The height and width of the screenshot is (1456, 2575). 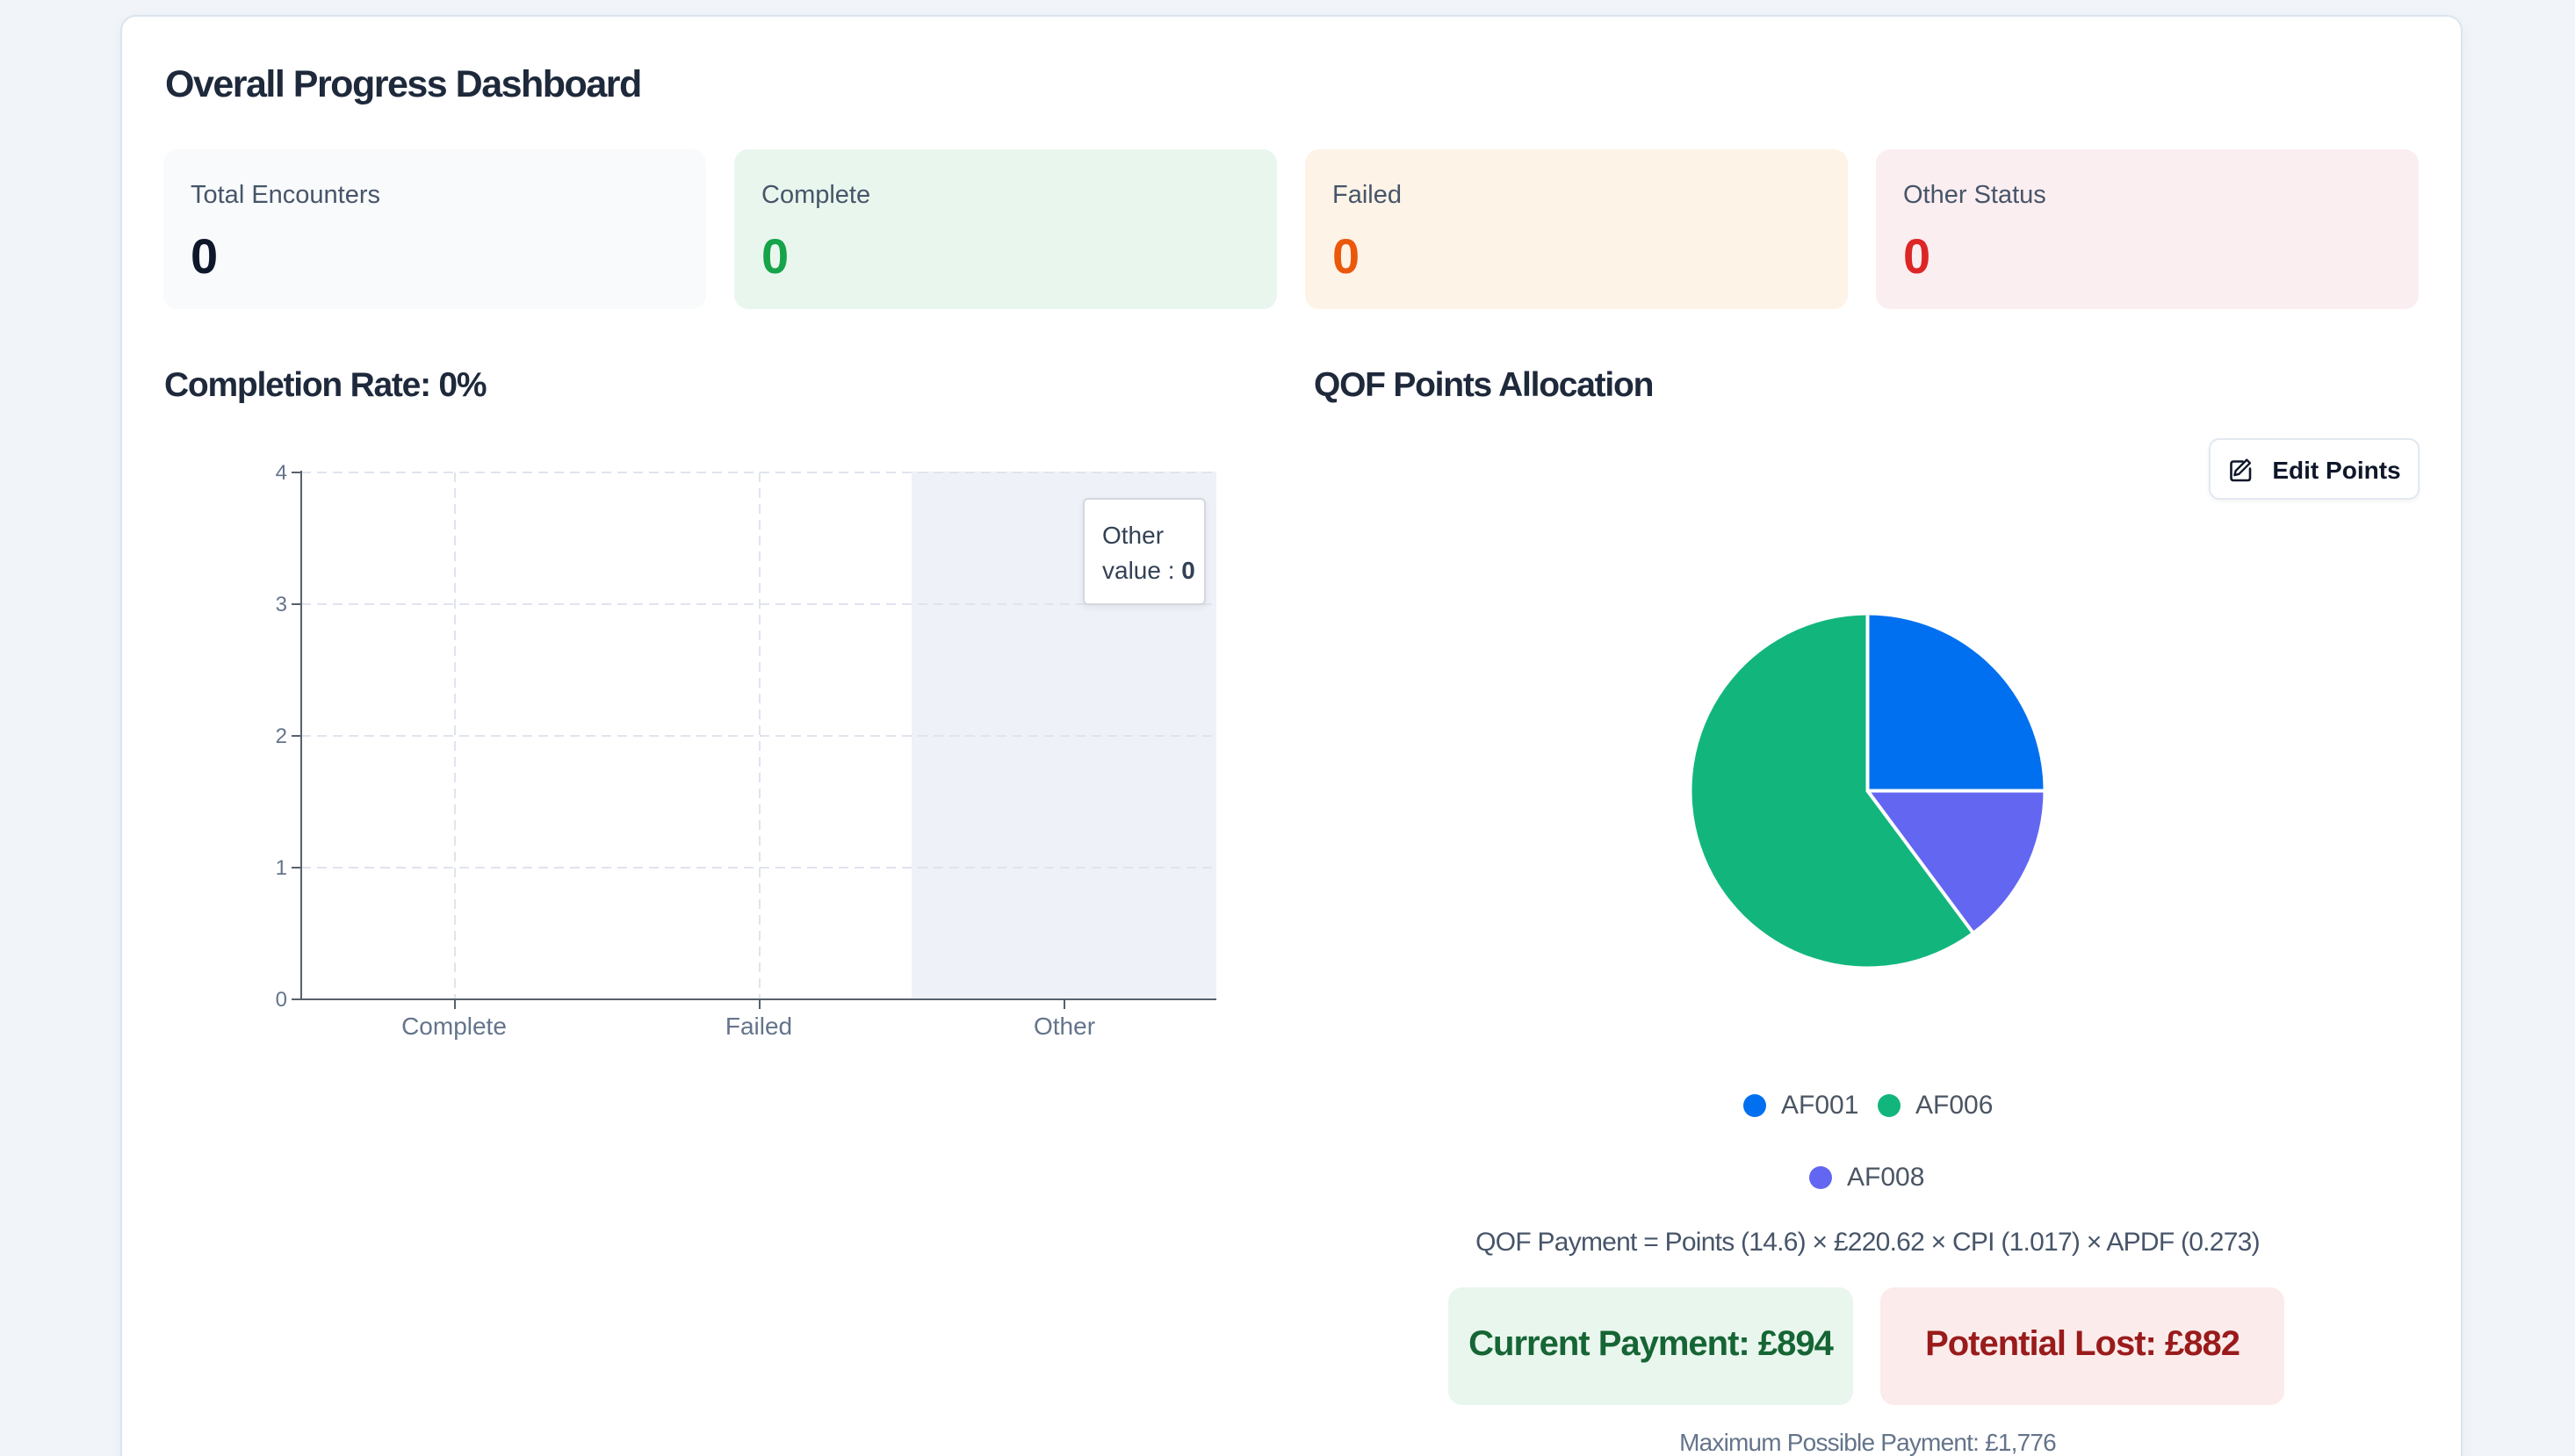 What do you see at coordinates (281, 473) in the screenshot?
I see `svg-text: 4` at bounding box center [281, 473].